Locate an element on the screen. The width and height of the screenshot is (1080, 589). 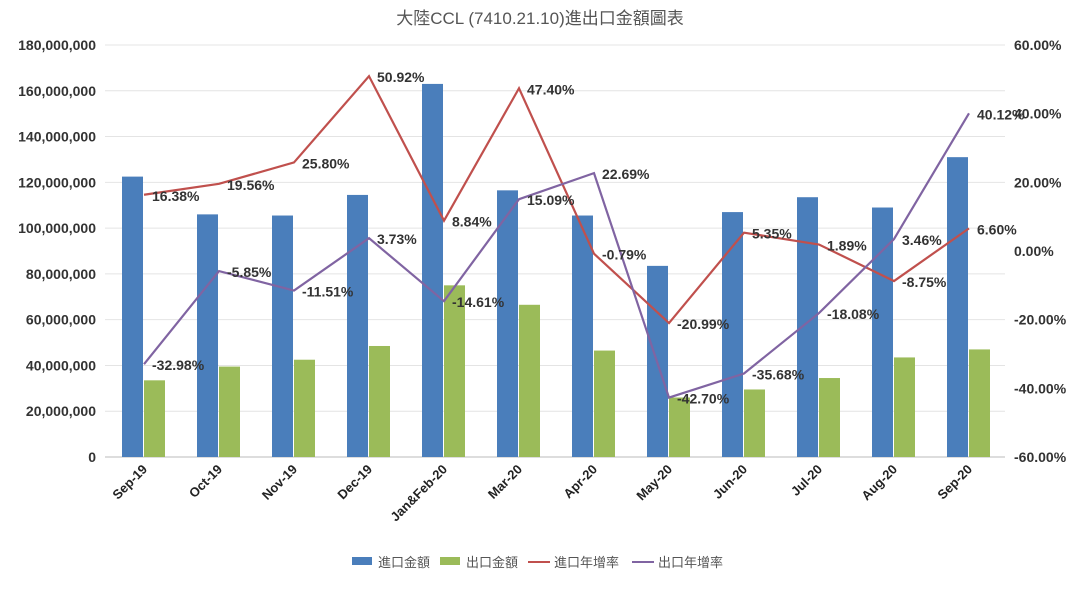
x-axis-tick-label: Jul-20 is located at coordinates (806, 480).